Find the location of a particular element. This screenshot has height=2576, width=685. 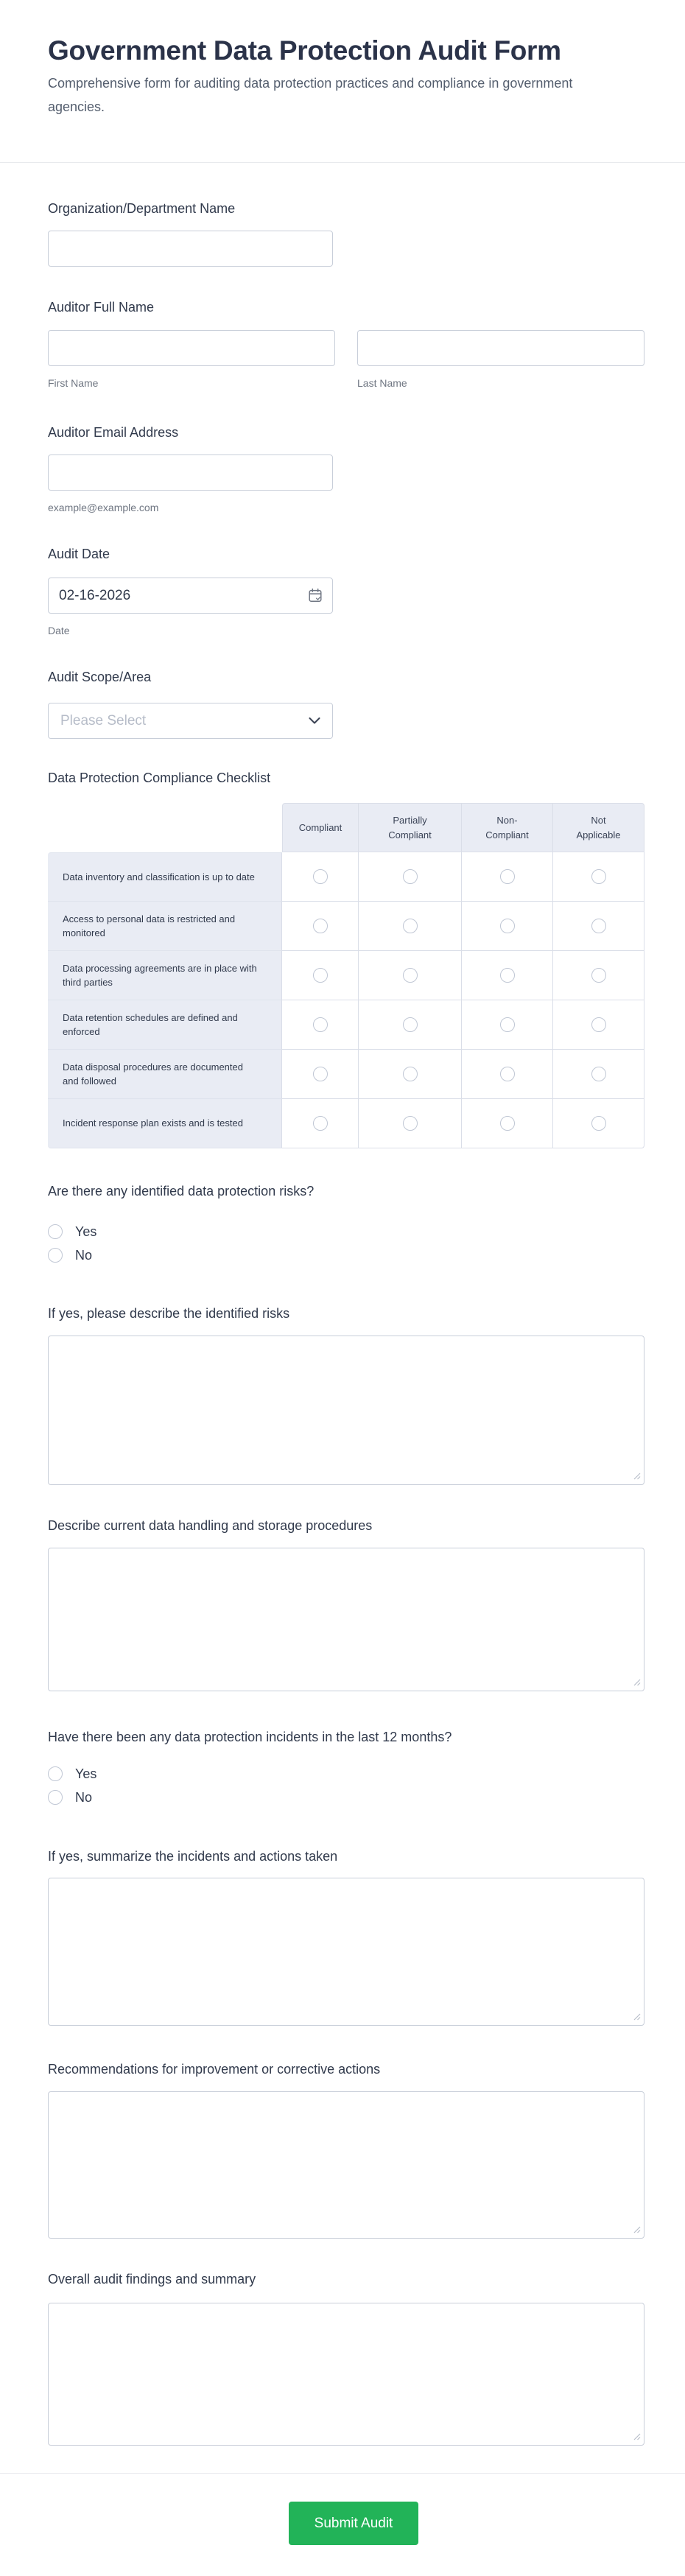

risks-option-yes: Yes is located at coordinates (346, 1231).